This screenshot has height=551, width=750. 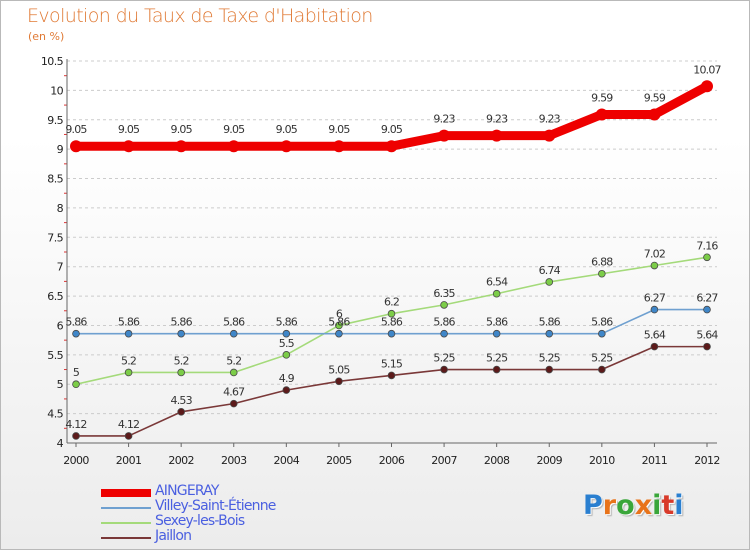 What do you see at coordinates (679, 505) in the screenshot?
I see `logo-letter: i` at bounding box center [679, 505].